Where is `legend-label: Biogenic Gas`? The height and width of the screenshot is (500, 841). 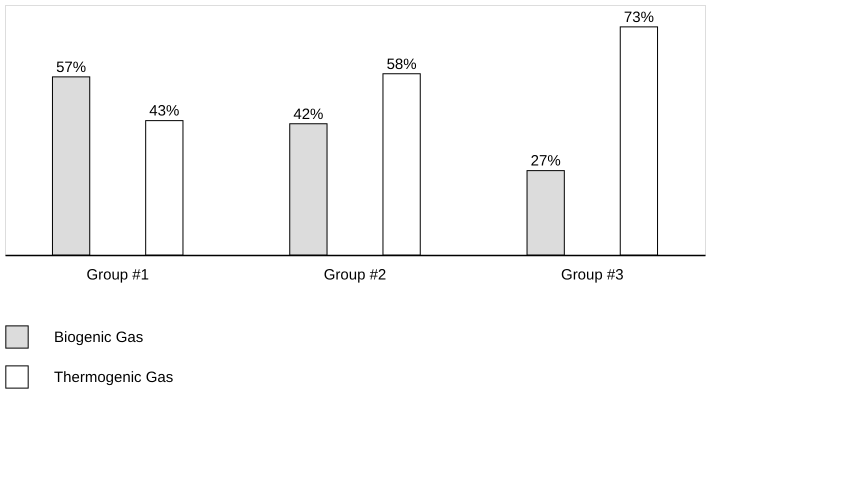 legend-label: Biogenic Gas is located at coordinates (99, 337).